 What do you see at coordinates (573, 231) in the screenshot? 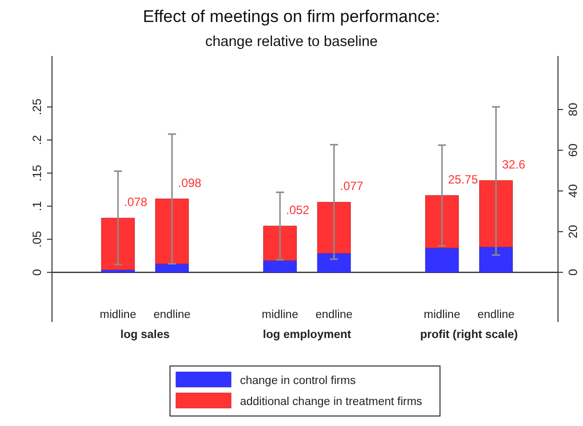
I see `y2-tick-label: 20` at bounding box center [573, 231].